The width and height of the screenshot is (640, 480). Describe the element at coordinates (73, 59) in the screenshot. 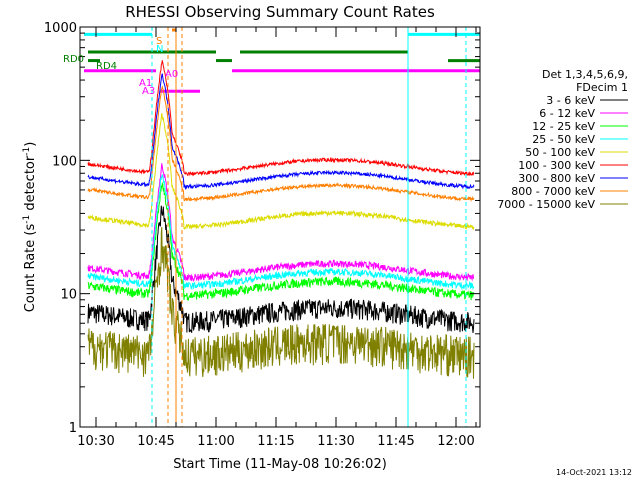

I see `annotation-0: RD0` at that location.